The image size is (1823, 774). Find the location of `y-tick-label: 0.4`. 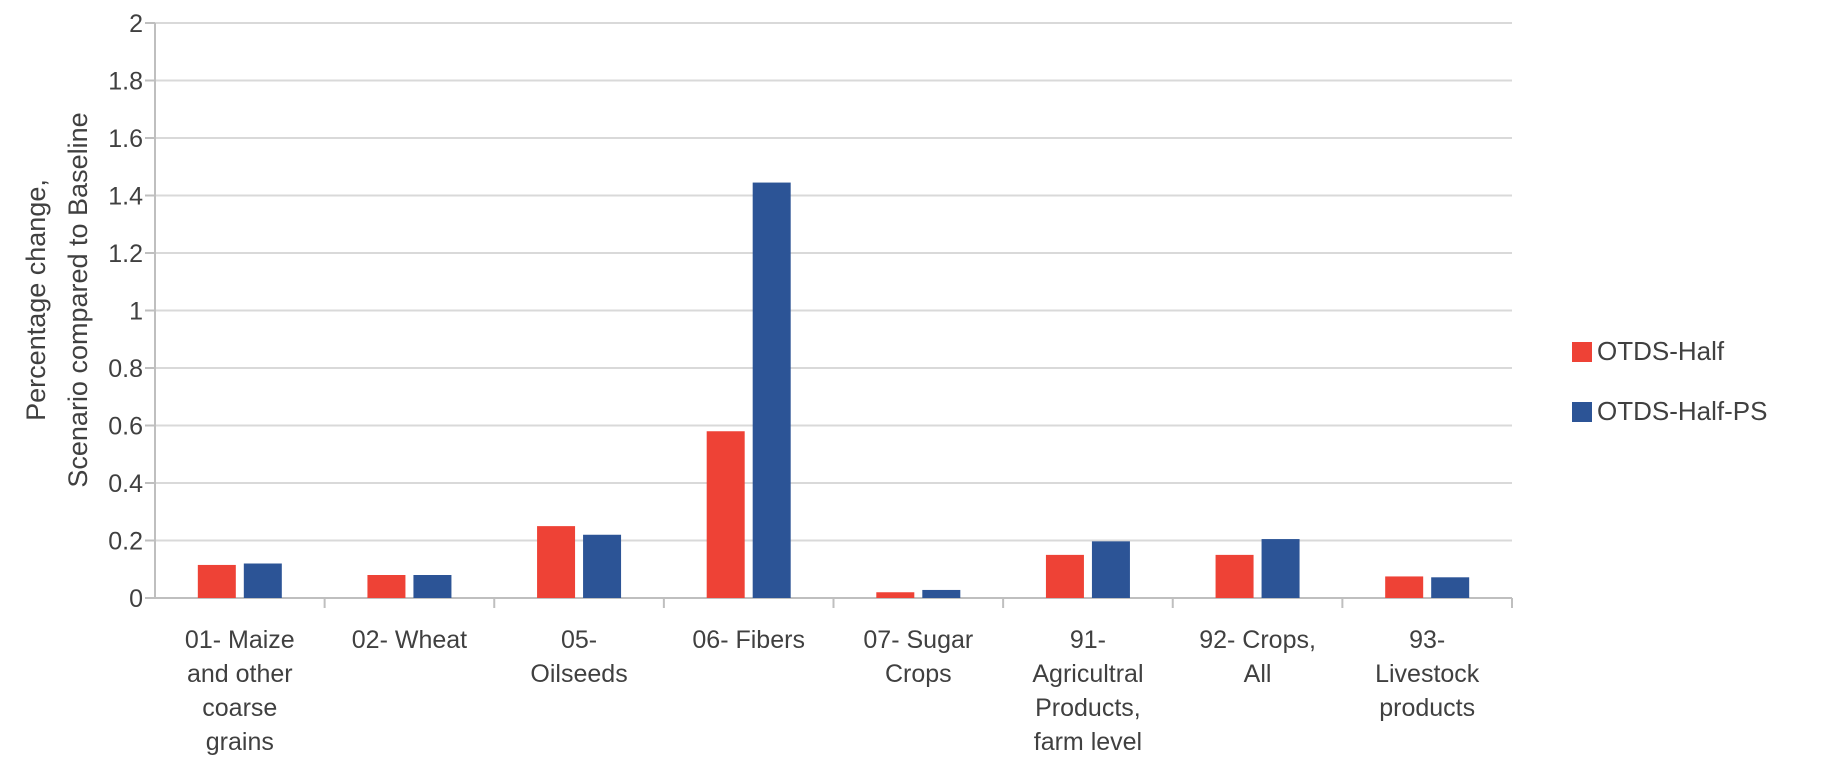

y-tick-label: 0.4 is located at coordinates (125, 484).